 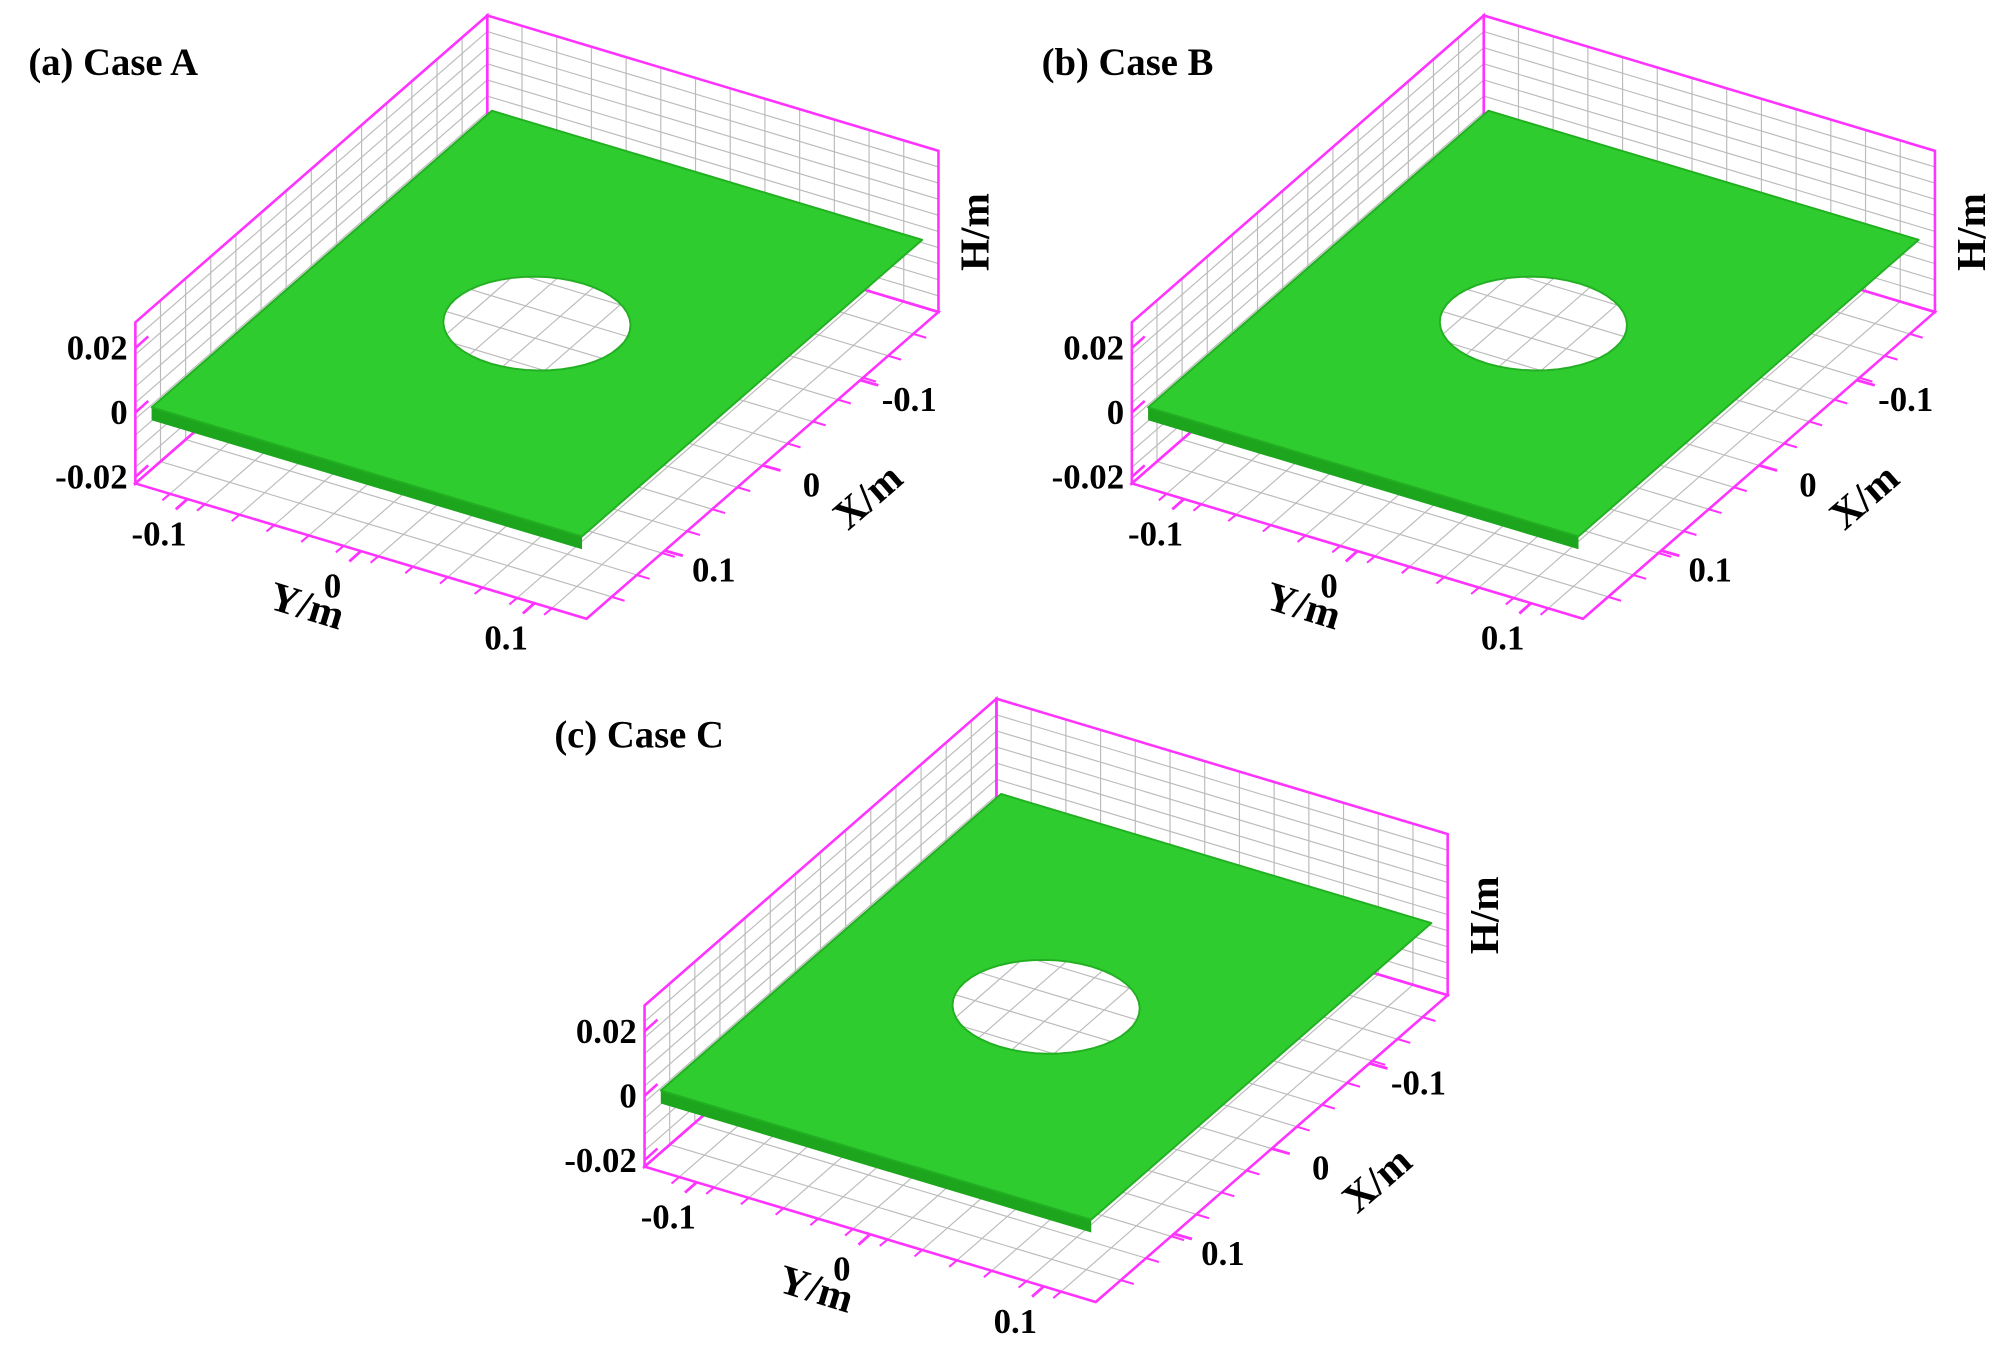 I want to click on panel-title: (c) Case C, so click(x=639, y=736).